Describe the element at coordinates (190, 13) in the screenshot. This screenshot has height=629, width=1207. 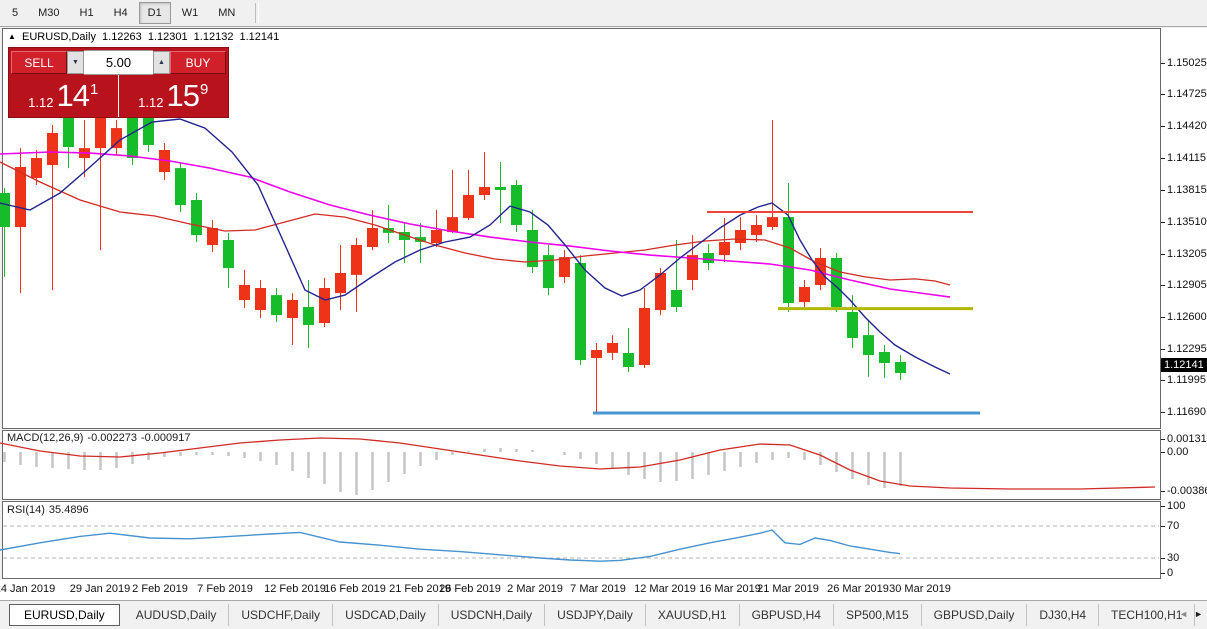
I see `timeframe-button-w1: W1` at that location.